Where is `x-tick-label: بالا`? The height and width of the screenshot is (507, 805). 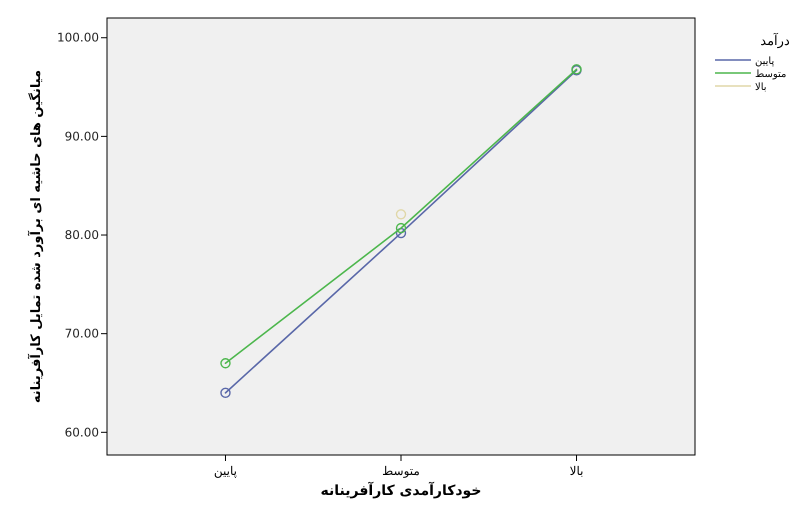 x-tick-label: بالا is located at coordinates (577, 471).